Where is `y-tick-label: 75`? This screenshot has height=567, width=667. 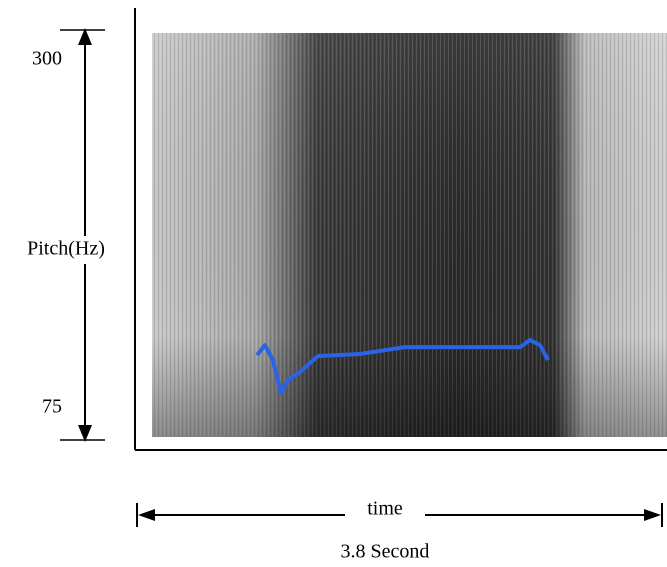
y-tick-label: 75 is located at coordinates (52, 407).